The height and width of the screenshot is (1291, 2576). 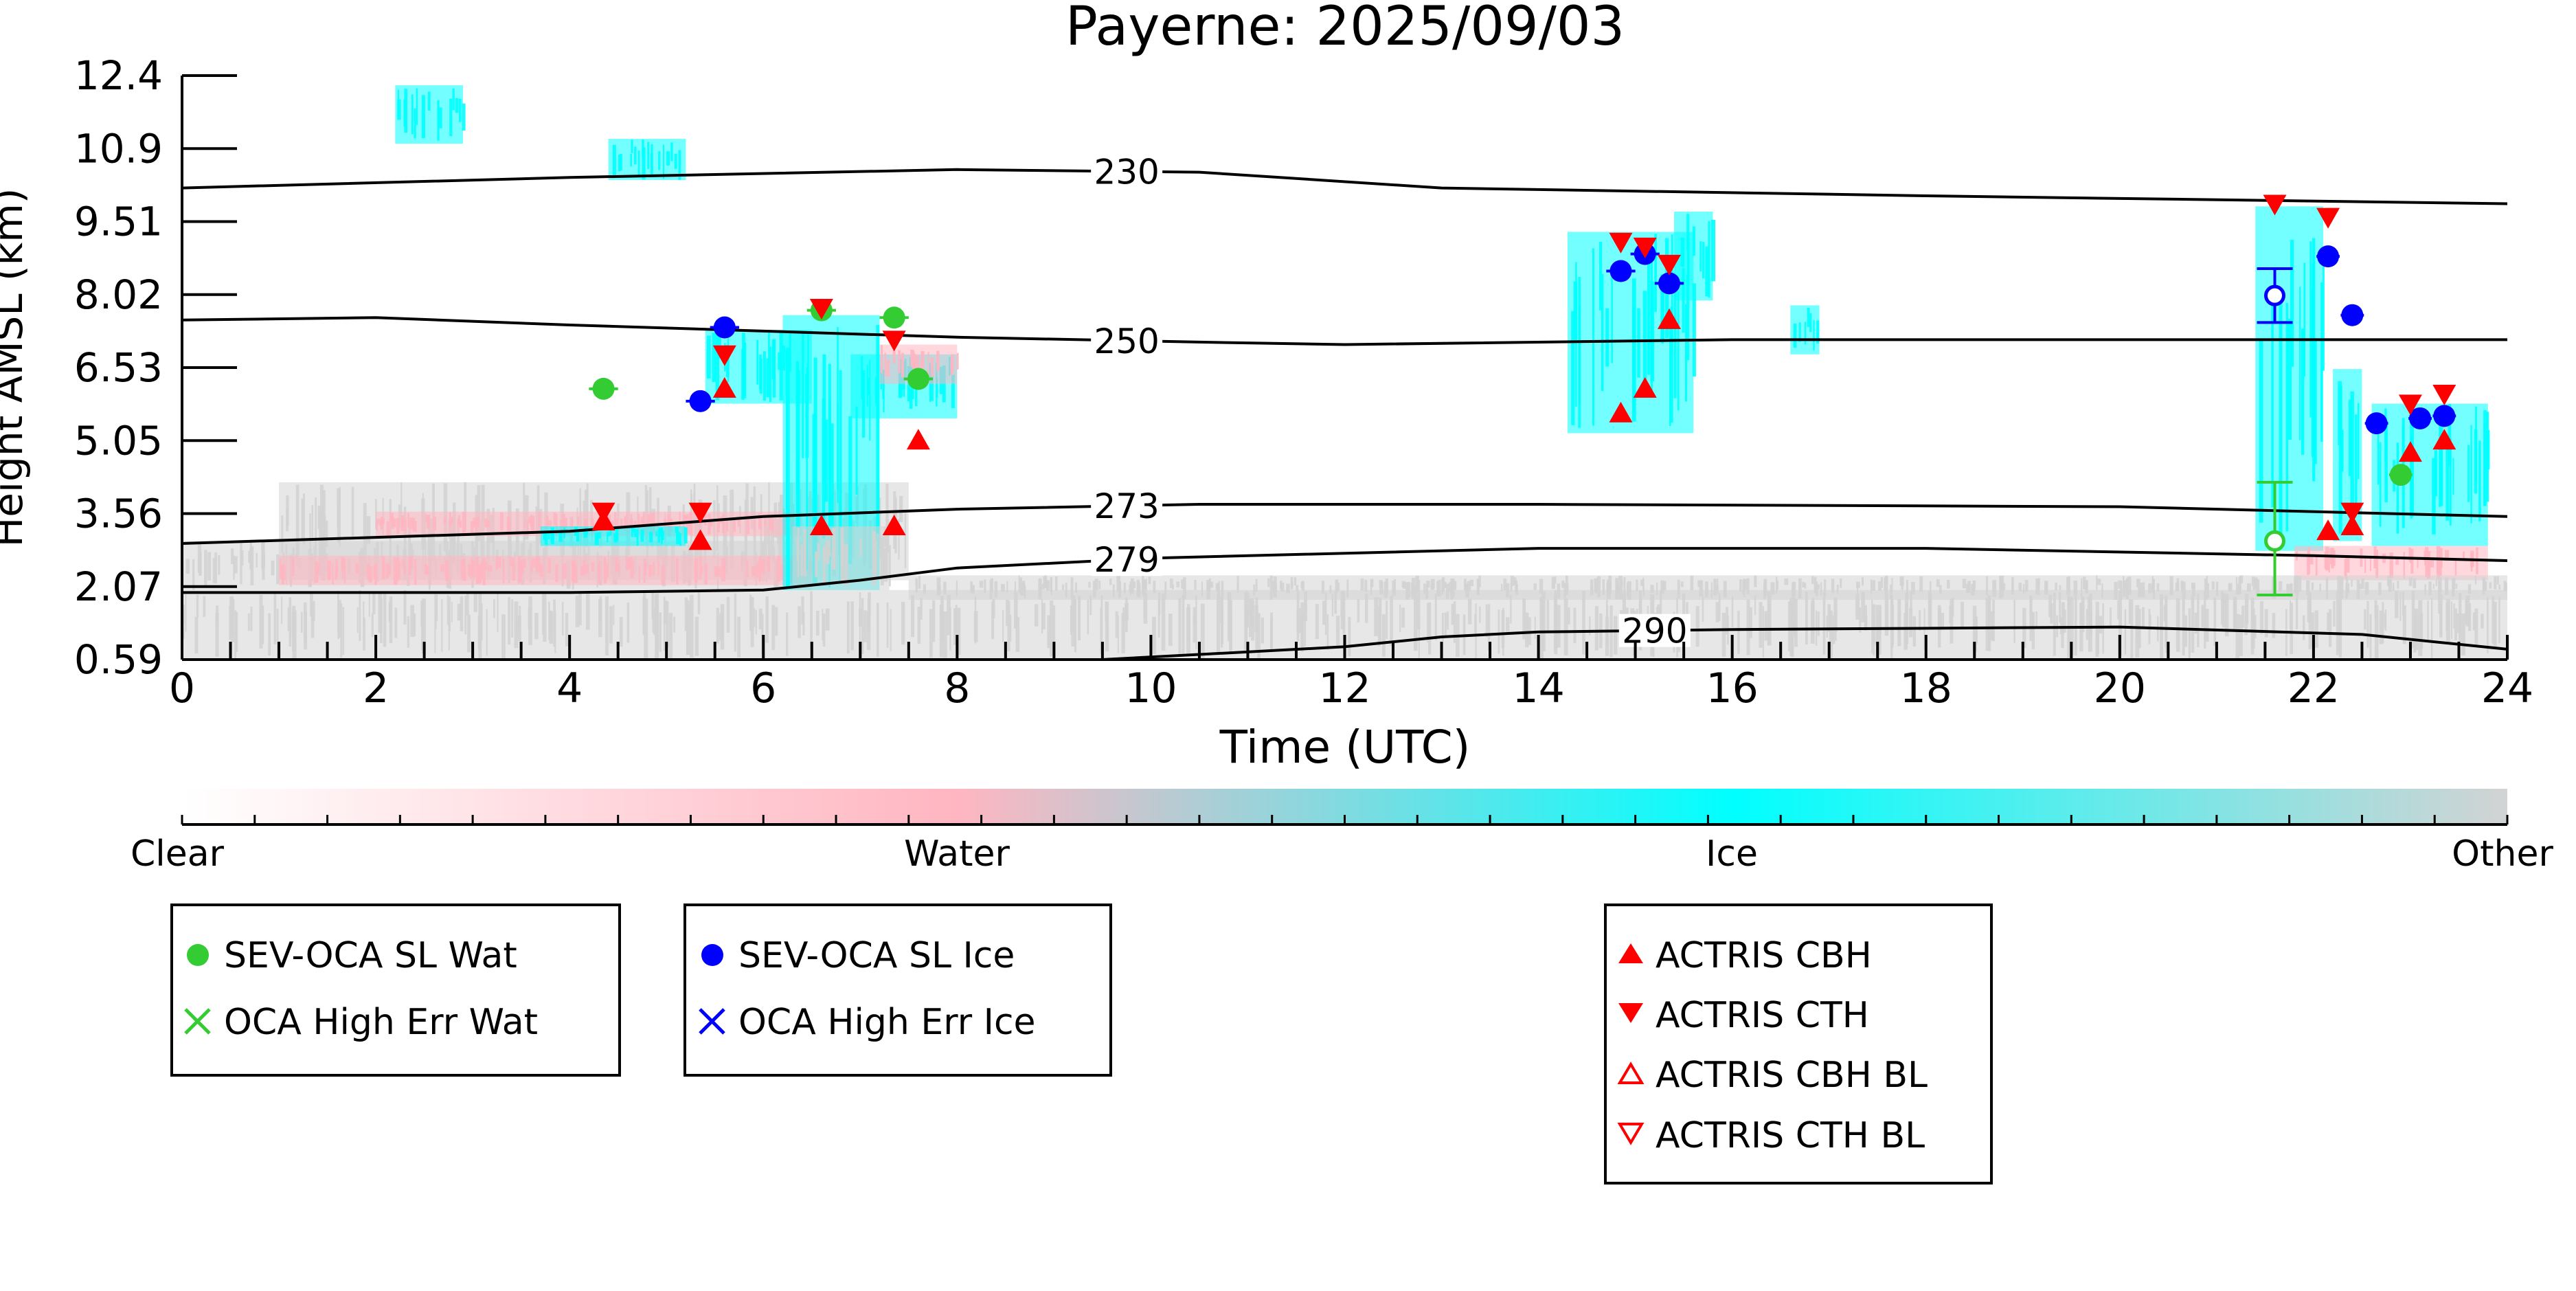 What do you see at coordinates (118, 75) in the screenshot?
I see `y-tick-label: 12.4` at bounding box center [118, 75].